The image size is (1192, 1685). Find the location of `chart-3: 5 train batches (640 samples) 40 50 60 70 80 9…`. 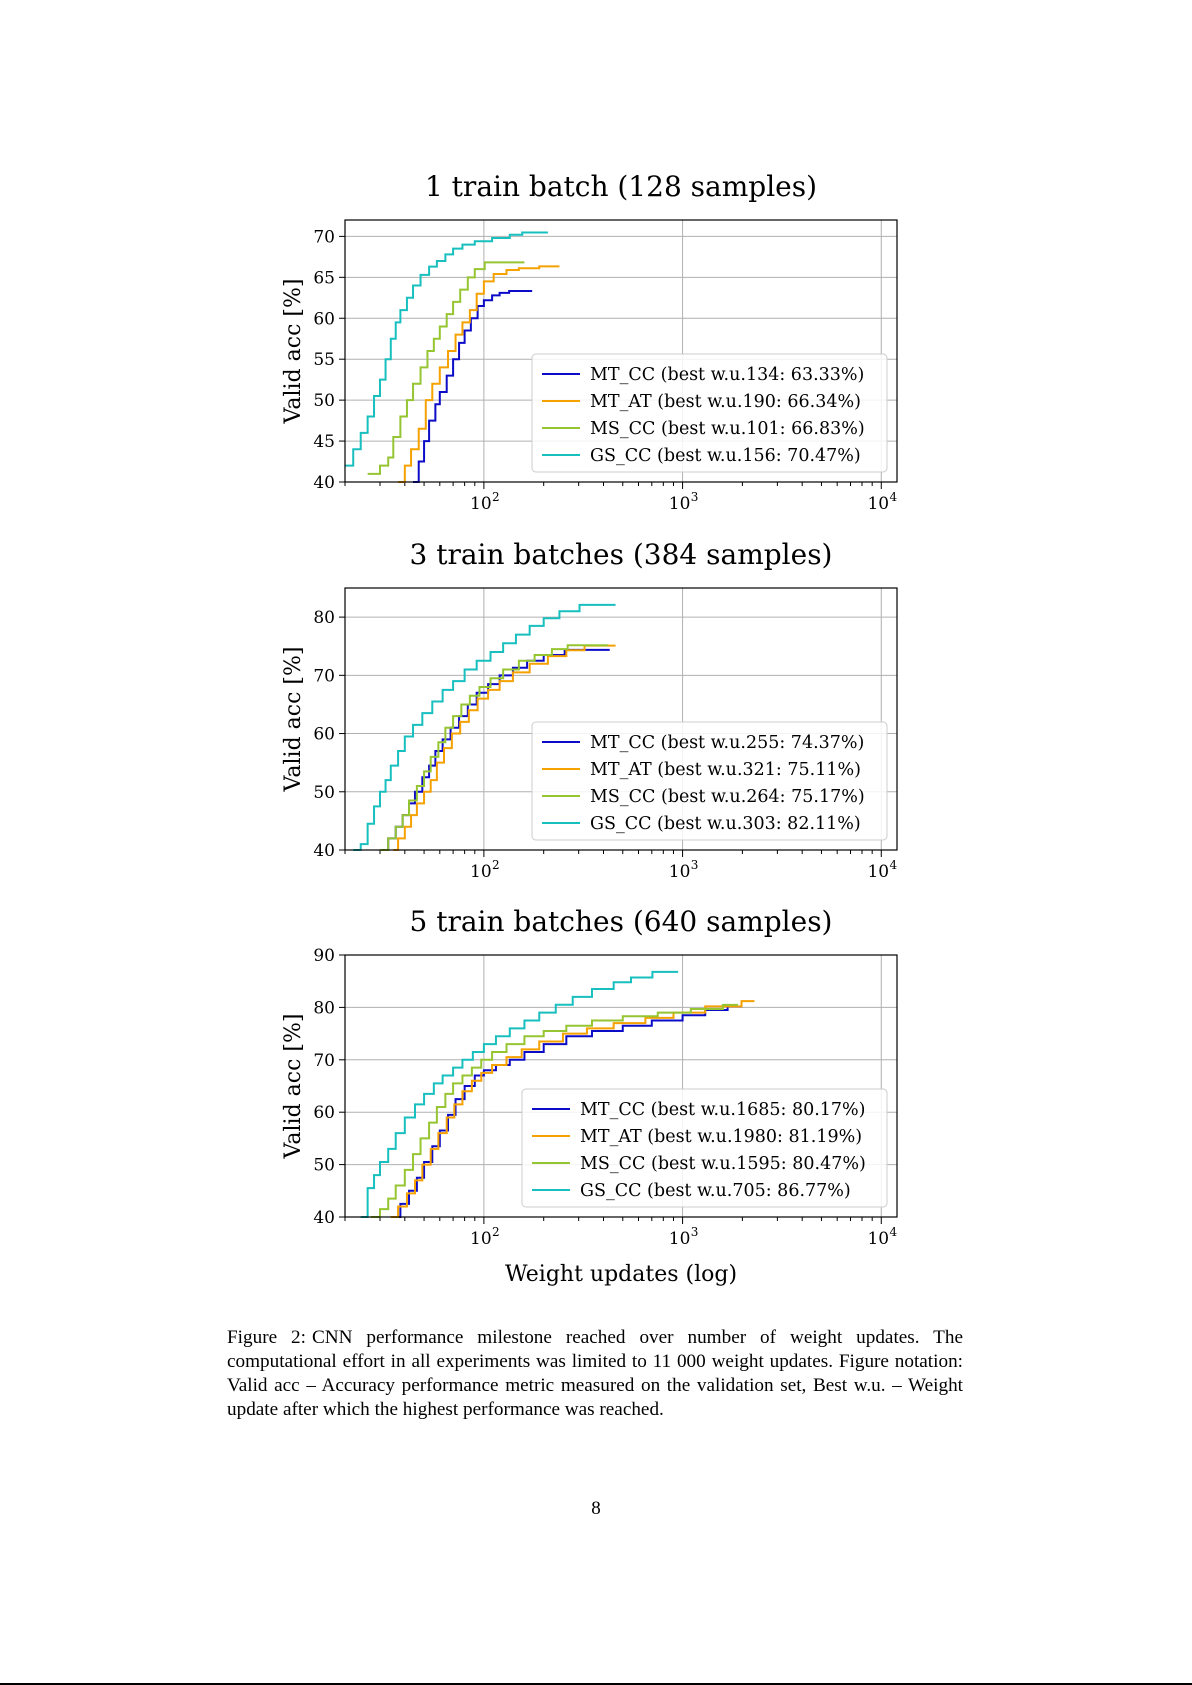

chart-3: 5 train batches (640 samples) 40 50 60 70 80 9… is located at coordinates (589, 1077).